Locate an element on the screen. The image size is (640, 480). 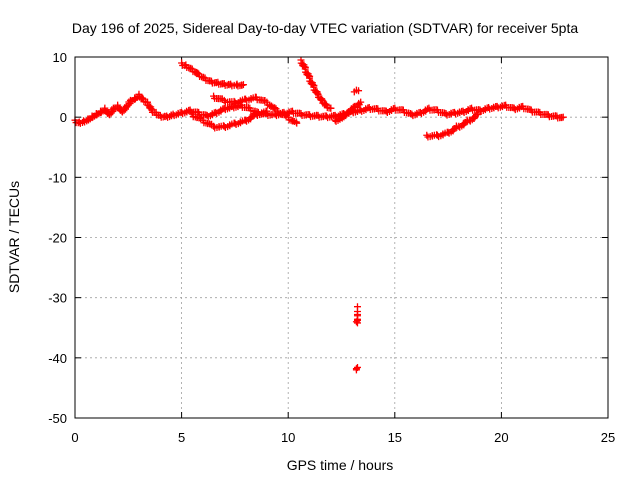
x-tick-label: 25 is located at coordinates (608, 437).